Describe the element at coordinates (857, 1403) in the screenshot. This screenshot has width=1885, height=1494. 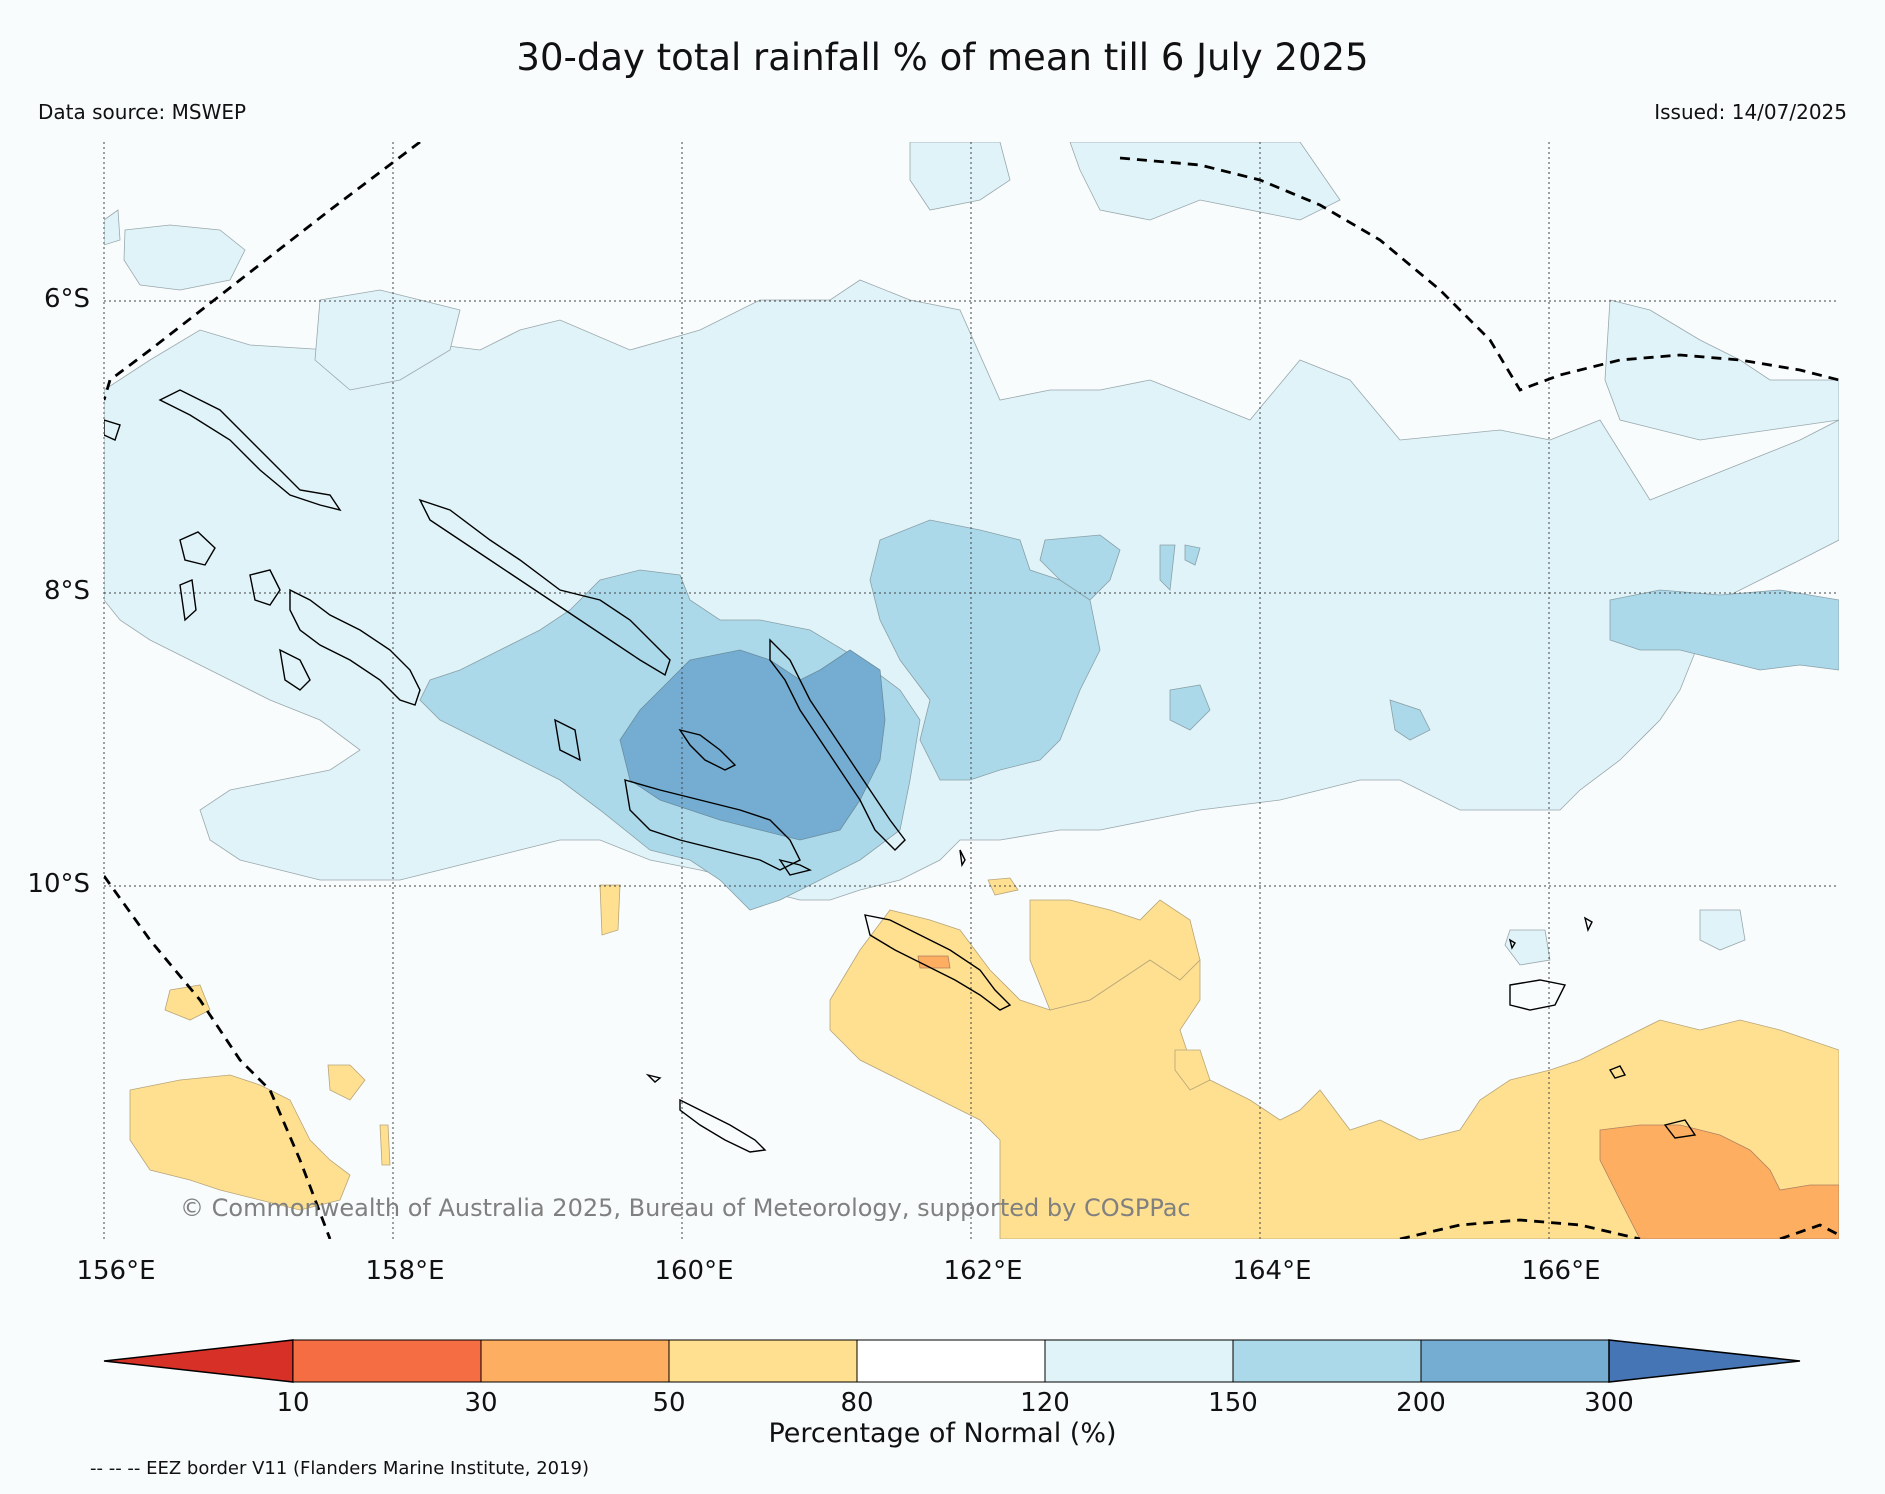
I see `colorbar-tick-label: 80` at that location.